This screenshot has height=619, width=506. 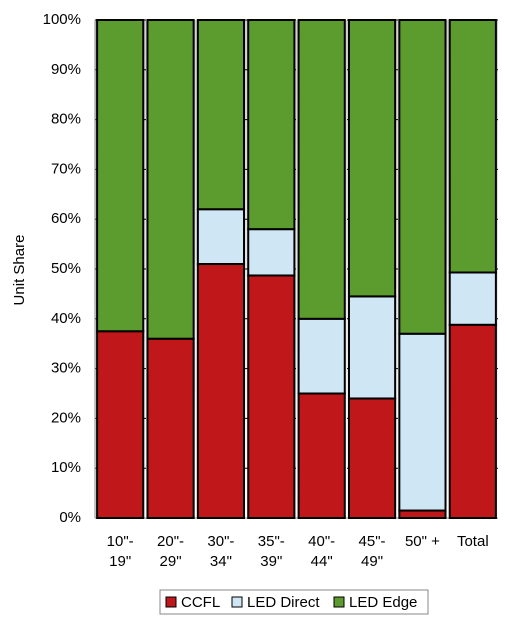 What do you see at coordinates (283, 602) in the screenshot?
I see `legend-label: LED Direct` at bounding box center [283, 602].